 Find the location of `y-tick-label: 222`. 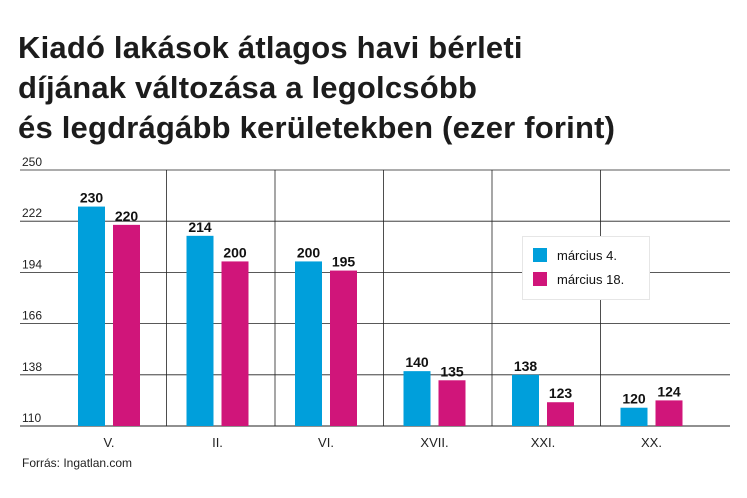

y-tick-label: 222 is located at coordinates (32, 213).